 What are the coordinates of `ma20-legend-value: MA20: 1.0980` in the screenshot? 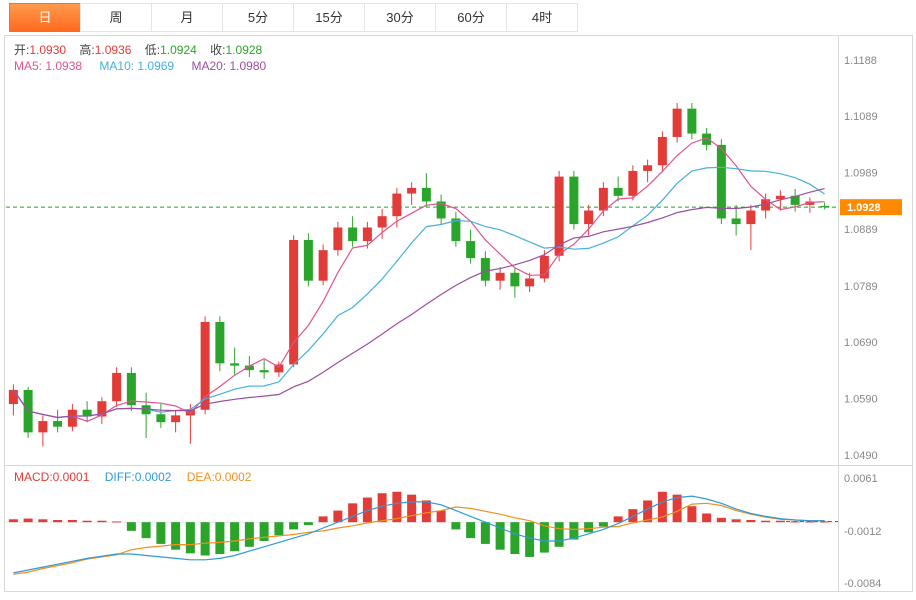 It's located at (229, 66).